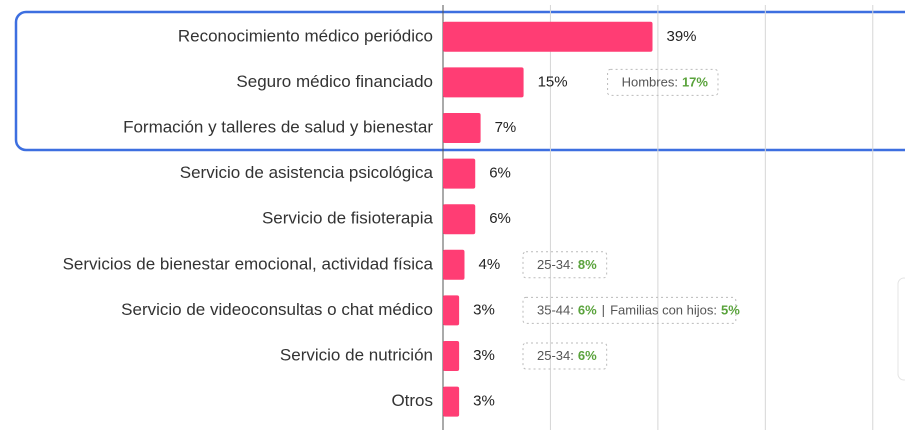 The image size is (905, 430). Describe the element at coordinates (730, 310) in the screenshot. I see `note-highlight: 5%` at that location.